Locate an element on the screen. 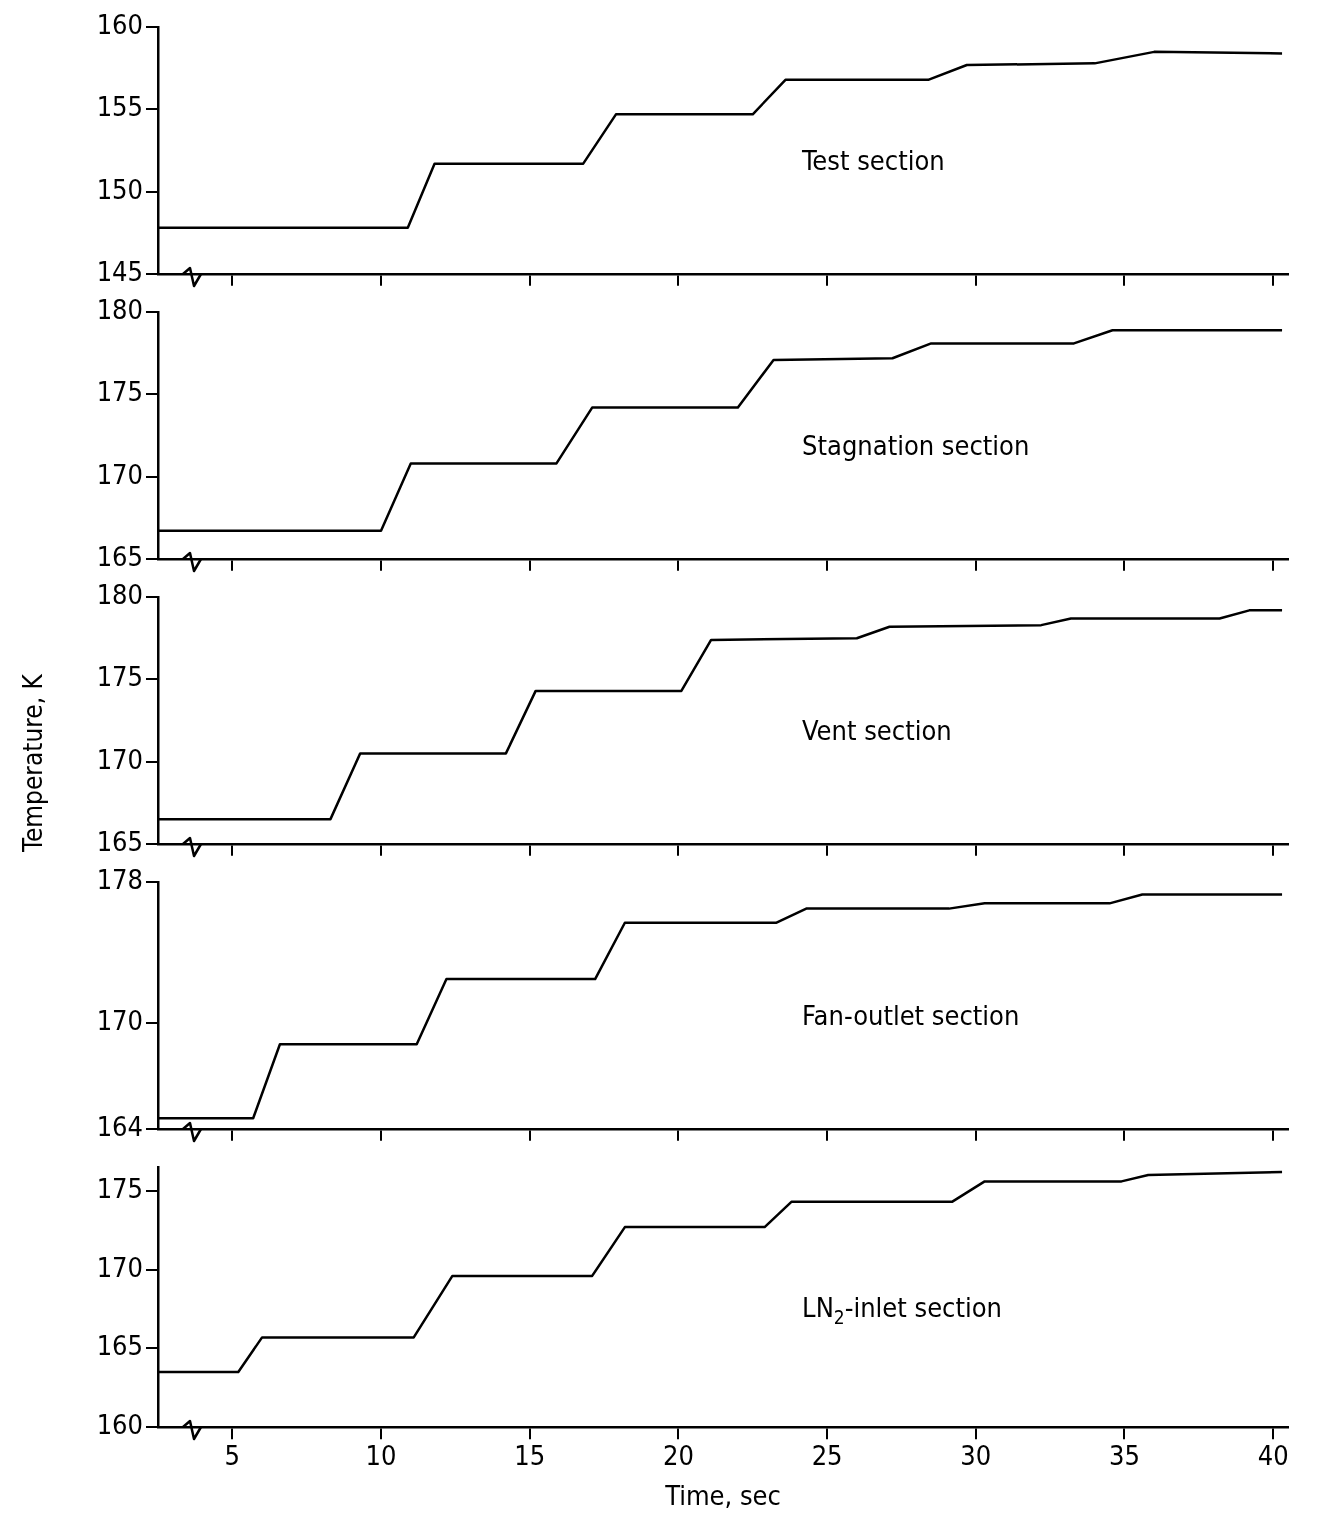 The image size is (1331, 1538). x-tick-label: 40 is located at coordinates (1273, 1456).